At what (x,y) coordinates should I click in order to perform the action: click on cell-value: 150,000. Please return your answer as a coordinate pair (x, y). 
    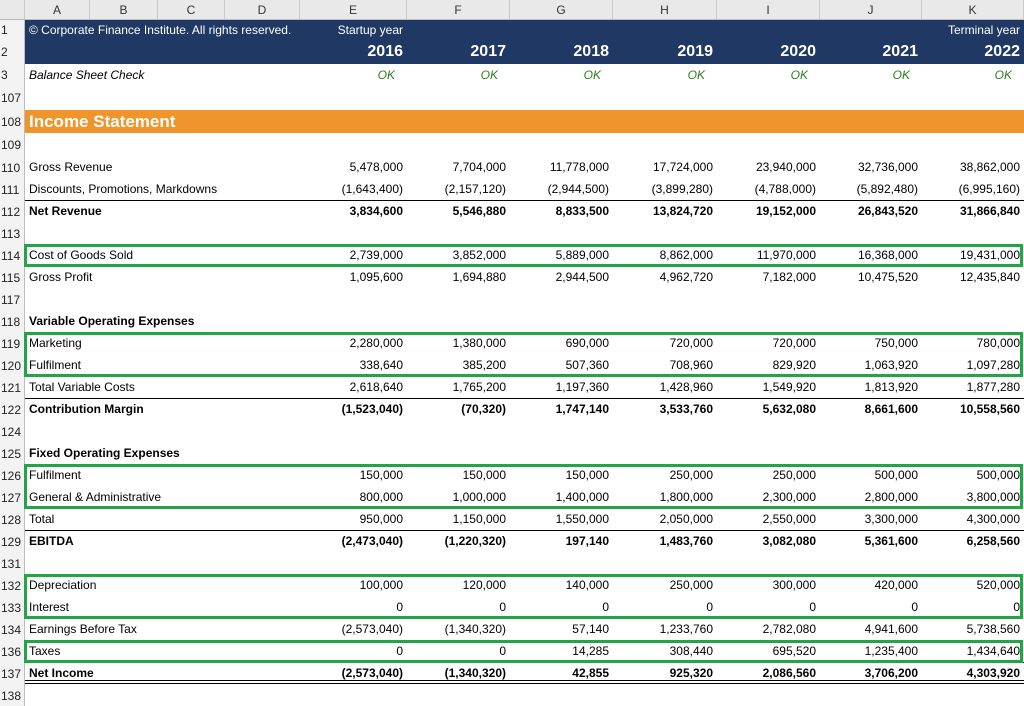
    Looking at the image, I should click on (484, 474).